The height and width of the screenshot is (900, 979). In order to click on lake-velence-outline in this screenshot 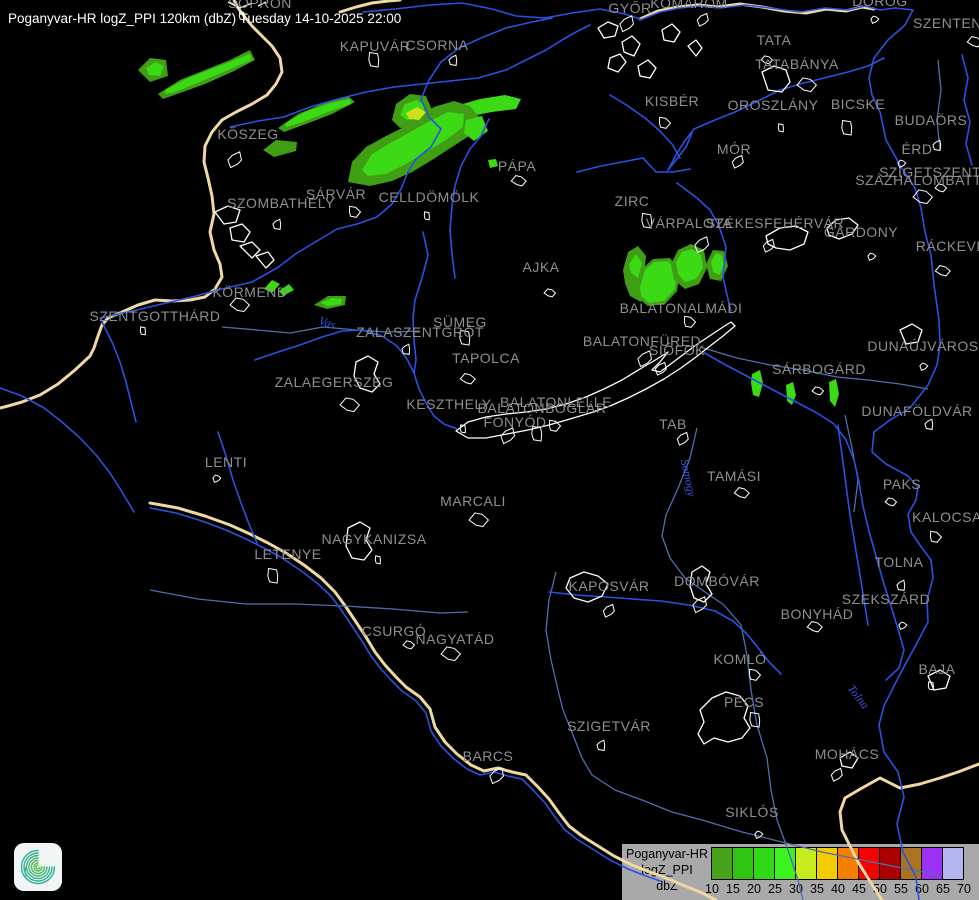, I will do `click(842, 228)`.